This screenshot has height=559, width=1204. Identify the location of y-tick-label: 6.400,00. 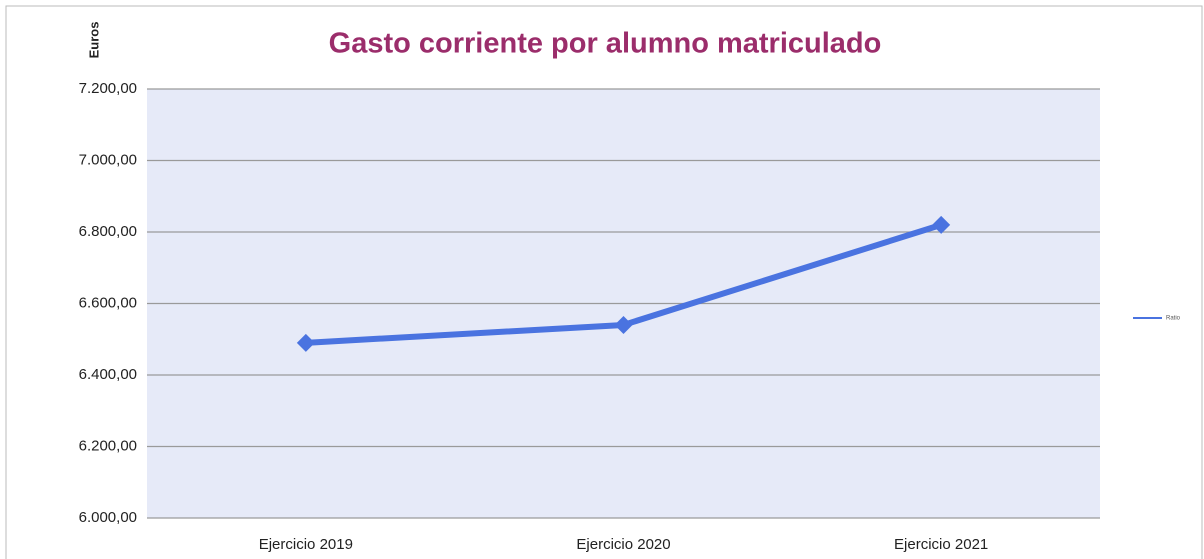
(108, 374).